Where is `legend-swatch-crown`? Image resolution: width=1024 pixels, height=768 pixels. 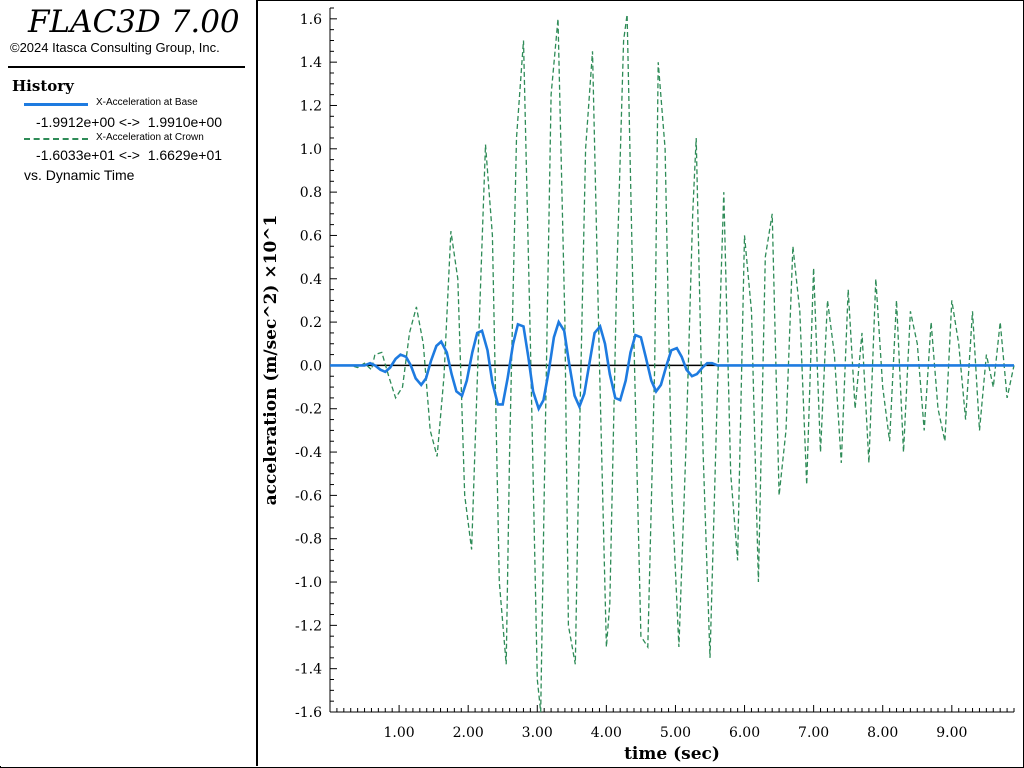 legend-swatch-crown is located at coordinates (56, 139).